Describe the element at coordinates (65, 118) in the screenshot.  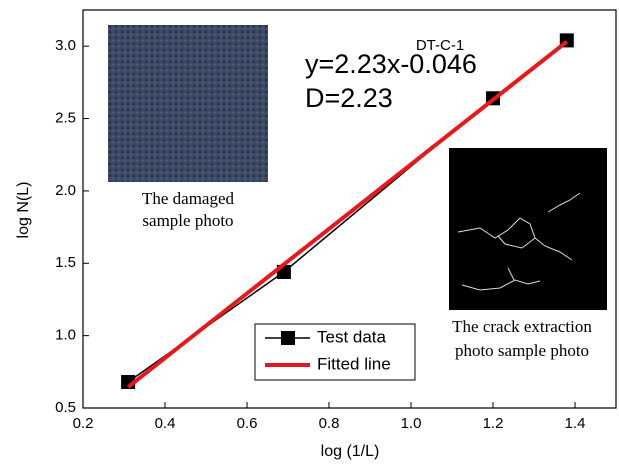
I see `y-tick-label: 2.5` at that location.